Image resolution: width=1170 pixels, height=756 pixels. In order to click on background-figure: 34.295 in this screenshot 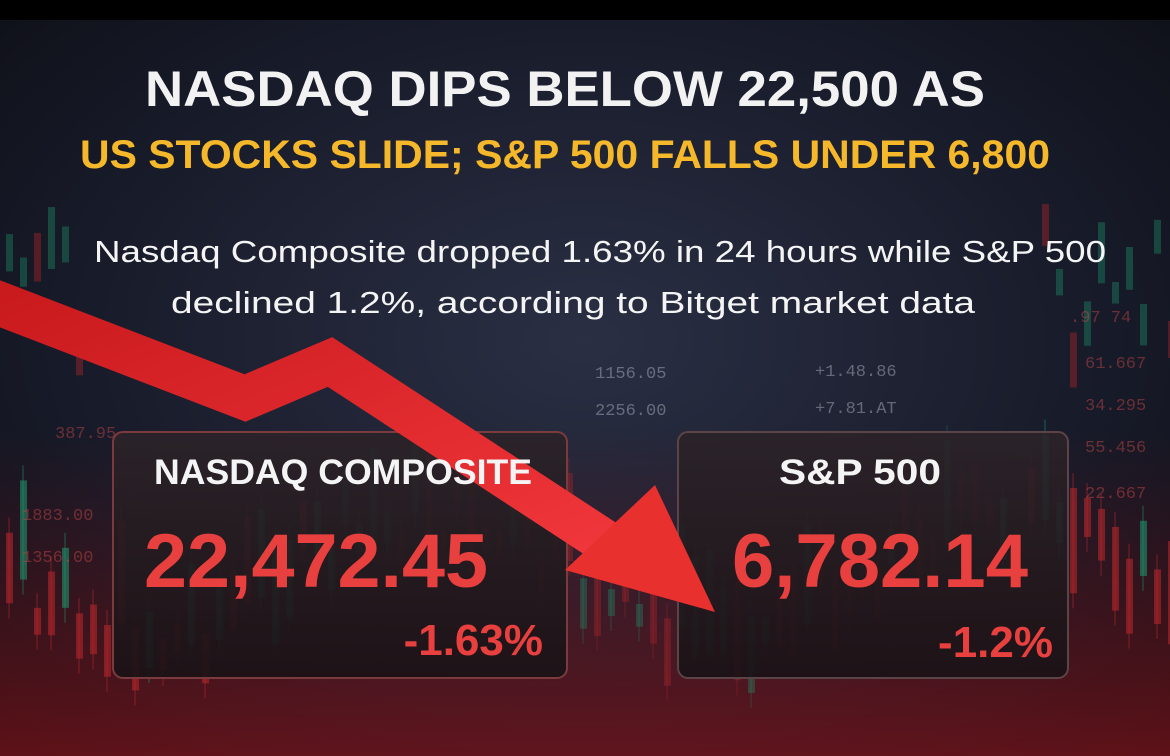, I will do `click(1115, 406)`.